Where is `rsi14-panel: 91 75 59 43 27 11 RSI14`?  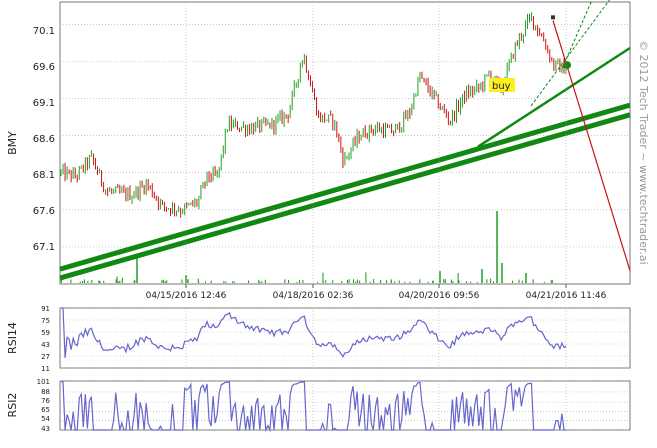 rsi14-panel: 91 75 59 43 27 11 RSI14 is located at coordinates (318, 339).